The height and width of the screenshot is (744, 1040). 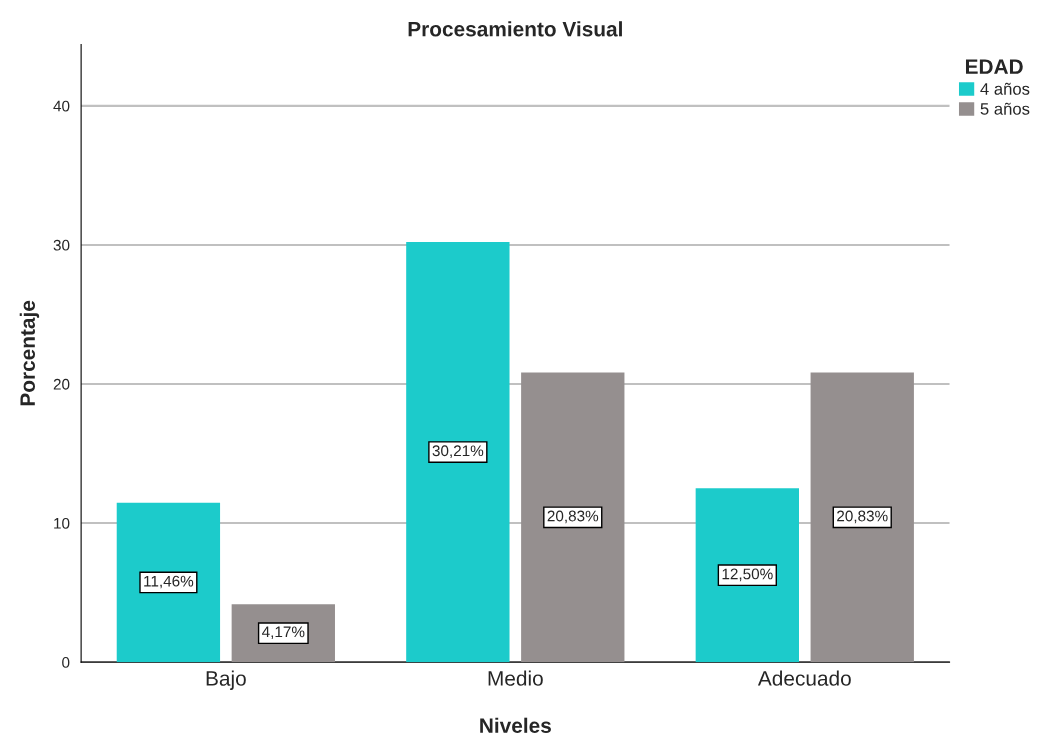 I want to click on chart-title: Procesamiento Visual, so click(x=515, y=29).